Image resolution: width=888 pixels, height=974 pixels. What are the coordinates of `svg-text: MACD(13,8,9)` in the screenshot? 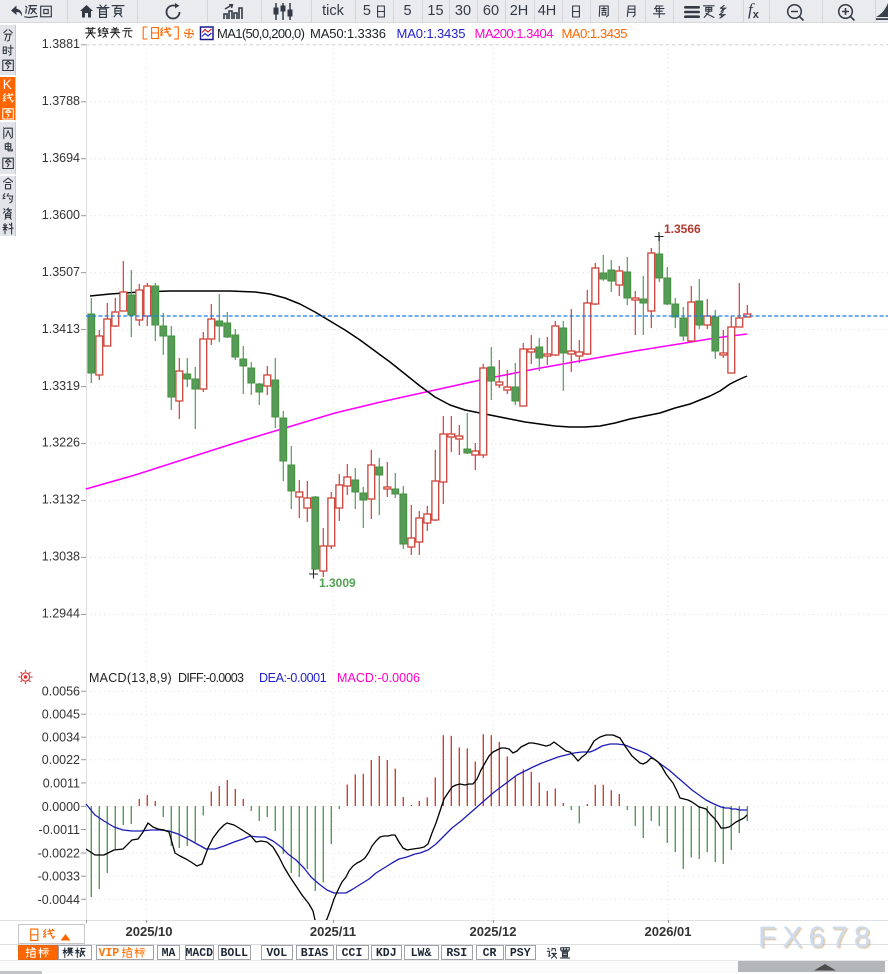 It's located at (130, 678).